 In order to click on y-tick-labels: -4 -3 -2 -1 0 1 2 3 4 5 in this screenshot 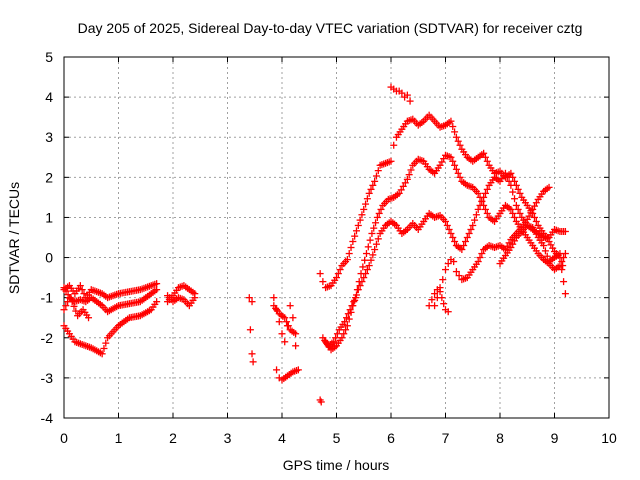, I will do `click(47, 237)`.